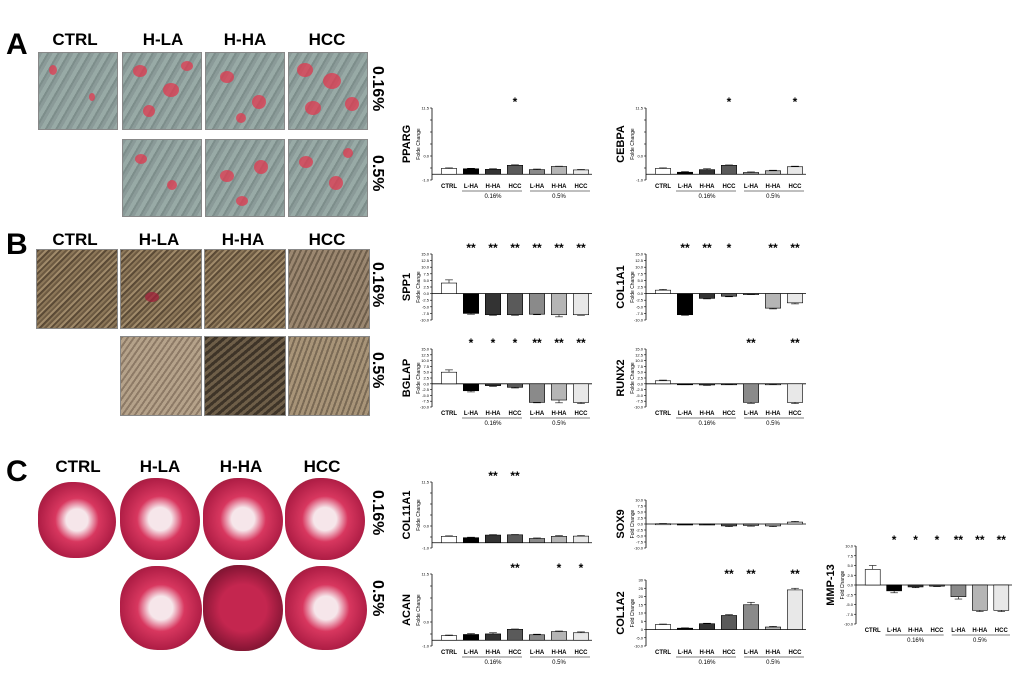 This screenshot has width=1020, height=680. What do you see at coordinates (407, 287) in the screenshot?
I see `gene-label: SPP1` at bounding box center [407, 287].